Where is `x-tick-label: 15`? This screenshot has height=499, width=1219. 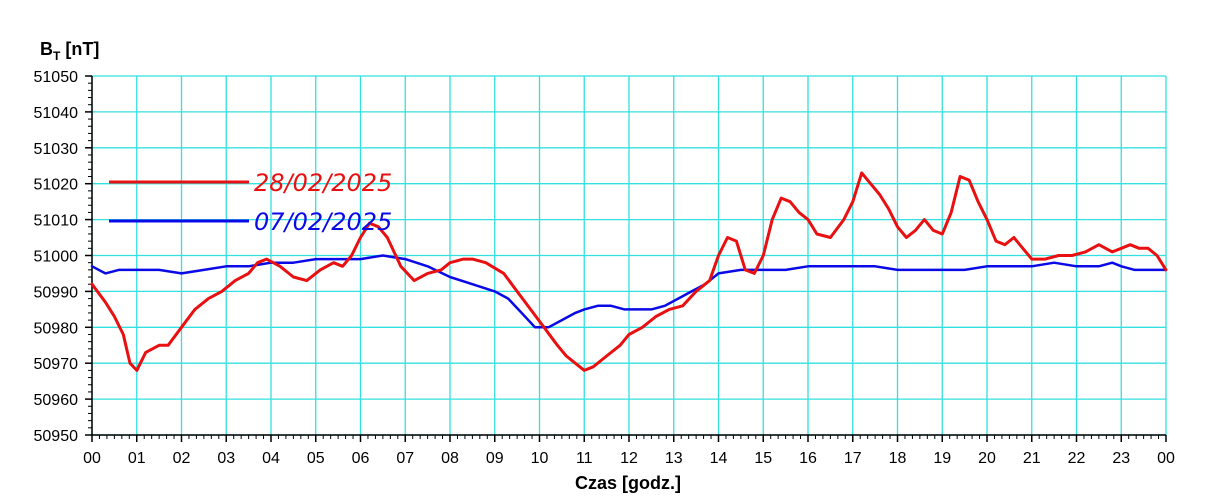 x-tick-label: 15 is located at coordinates (763, 458).